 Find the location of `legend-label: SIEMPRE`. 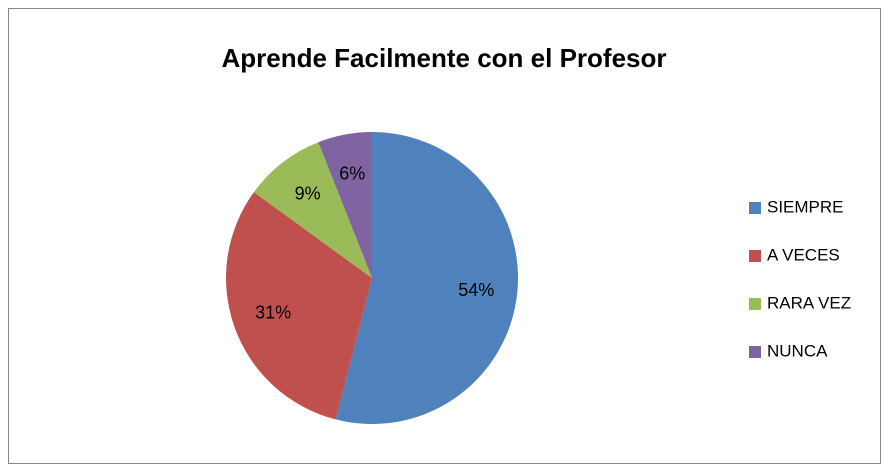

legend-label: SIEMPRE is located at coordinates (805, 206).